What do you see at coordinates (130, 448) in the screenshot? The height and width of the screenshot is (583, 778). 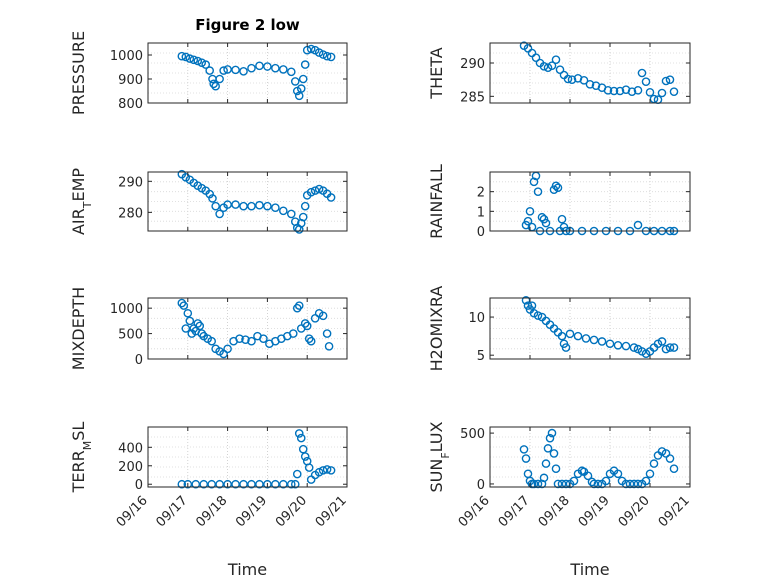 I see `y-tick-label: 400` at bounding box center [130, 448].